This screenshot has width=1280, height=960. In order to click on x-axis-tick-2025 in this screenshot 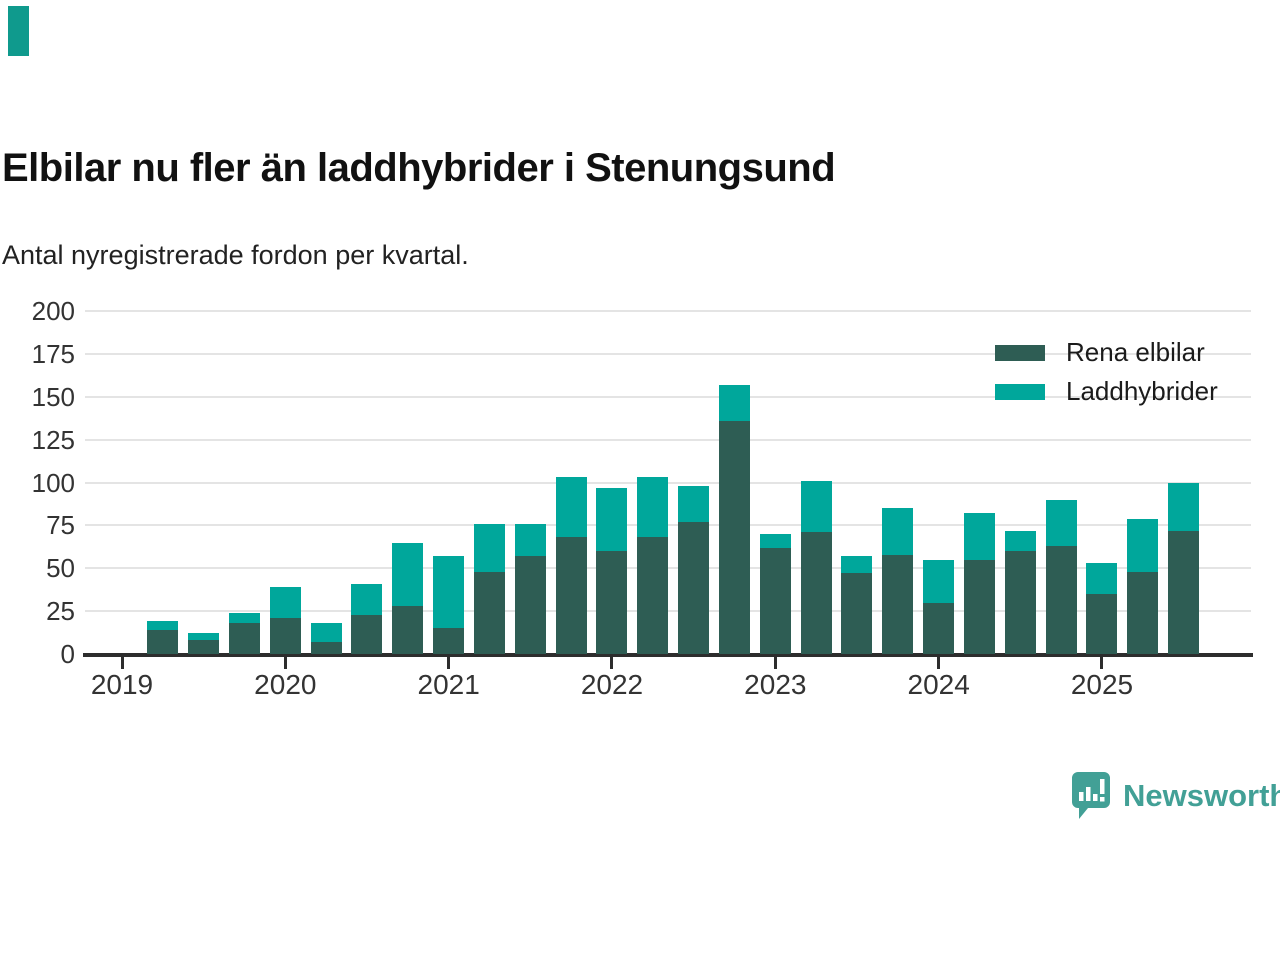, I will do `click(1102, 663)`.